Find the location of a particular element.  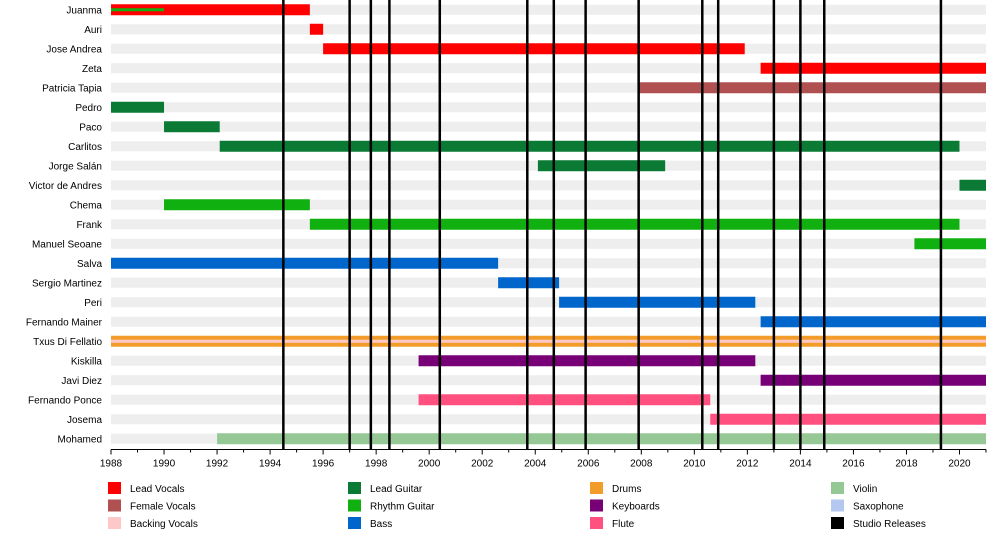

x-tick-label: 2020 is located at coordinates (959, 464).